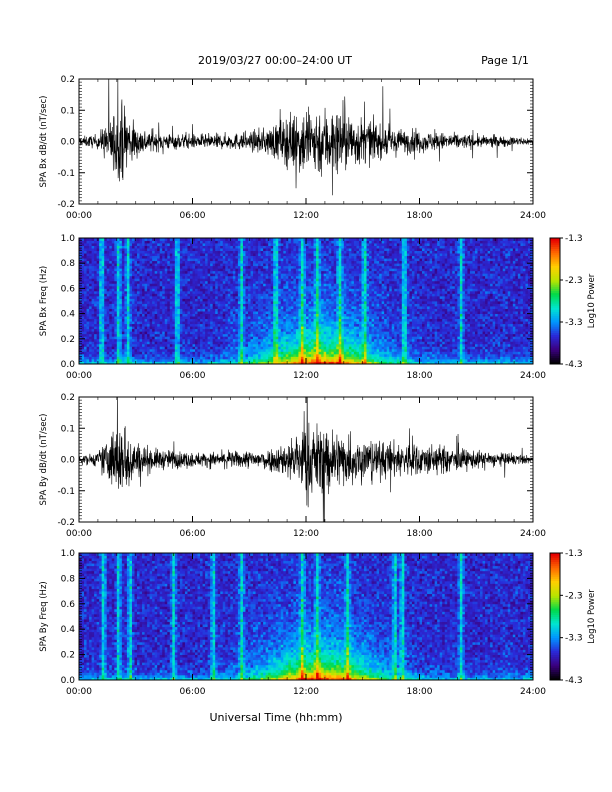 Image resolution: width=612 pixels, height=792 pixels. I want to click on y-axis-label: SPA By dB/dt (nT/sec), so click(44, 460).